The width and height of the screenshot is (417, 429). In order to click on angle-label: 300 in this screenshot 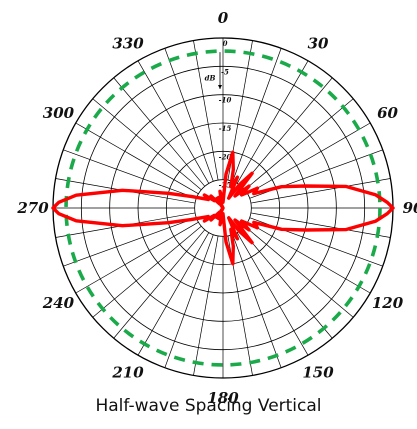, I will do `click(59, 113)`.